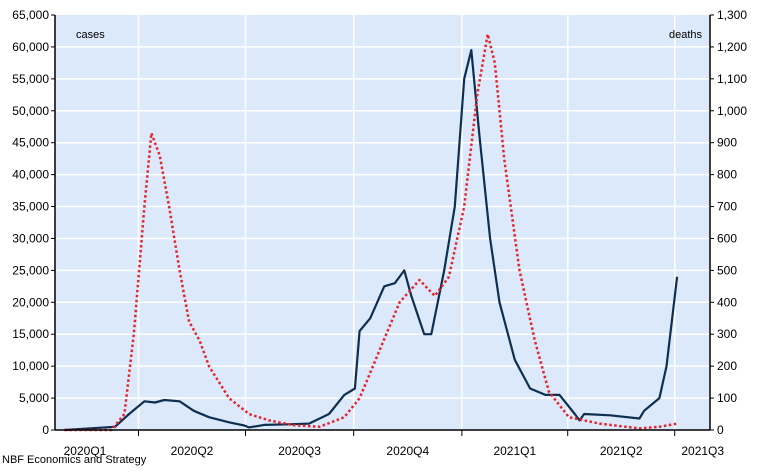  What do you see at coordinates (30, 207) in the screenshot?
I see `left-tick-label: 35,000` at bounding box center [30, 207].